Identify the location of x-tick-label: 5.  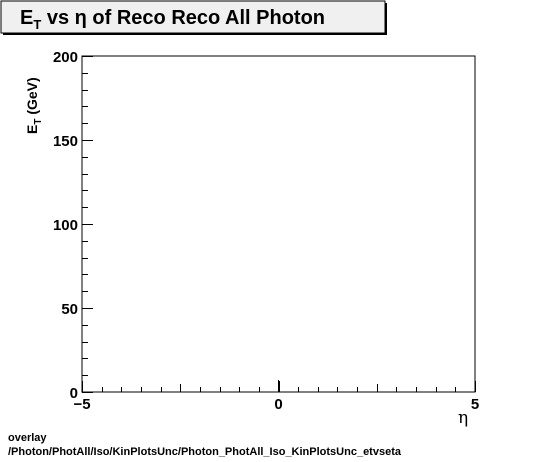
(475, 404).